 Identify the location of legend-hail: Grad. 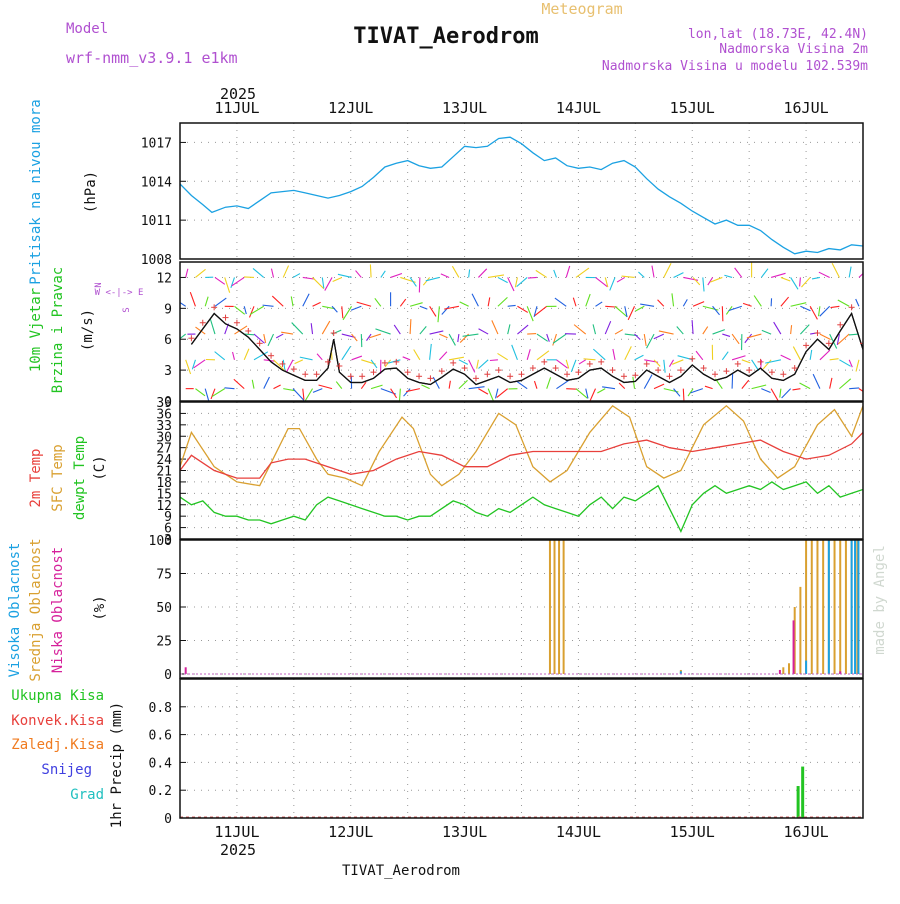
(87, 795).